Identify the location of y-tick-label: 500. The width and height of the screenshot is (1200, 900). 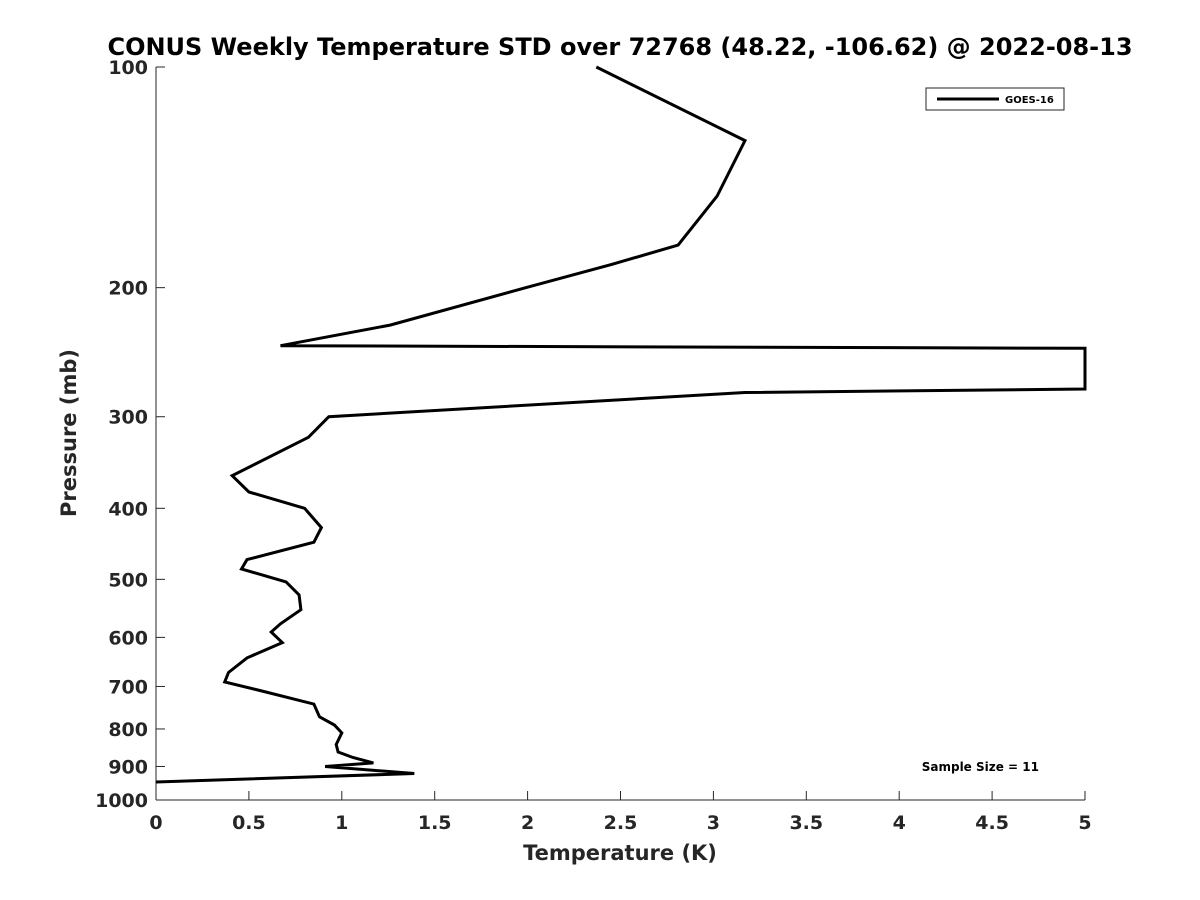
(128, 580).